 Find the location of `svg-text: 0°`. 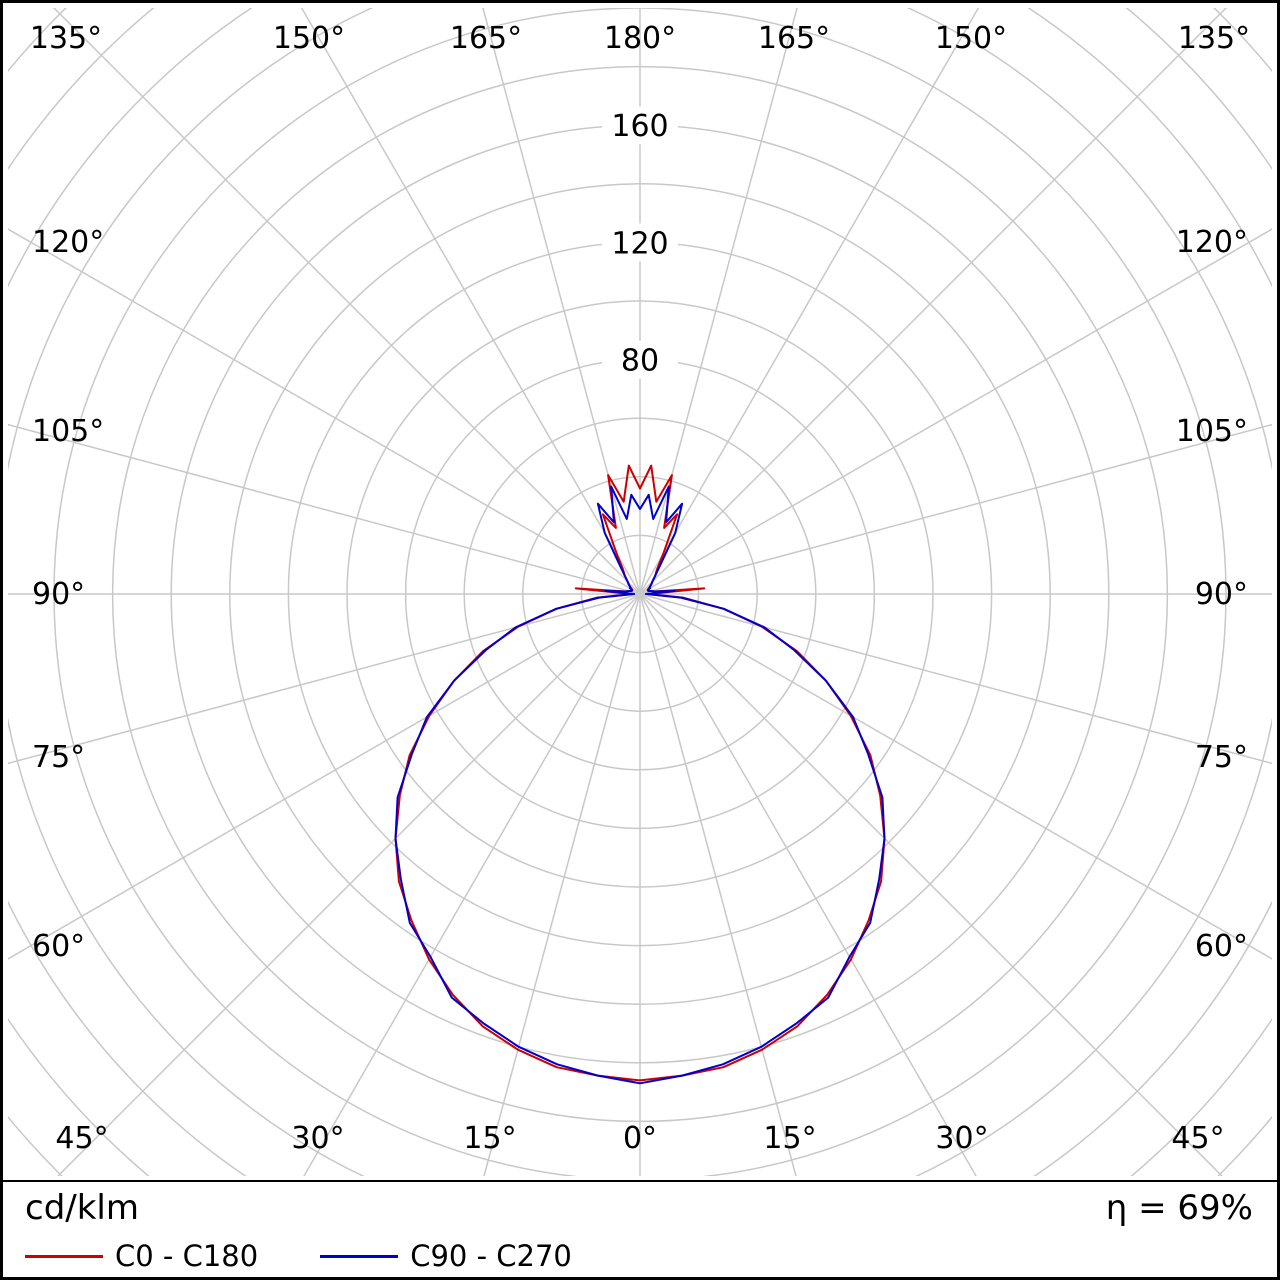

svg-text: 0° is located at coordinates (640, 1138).